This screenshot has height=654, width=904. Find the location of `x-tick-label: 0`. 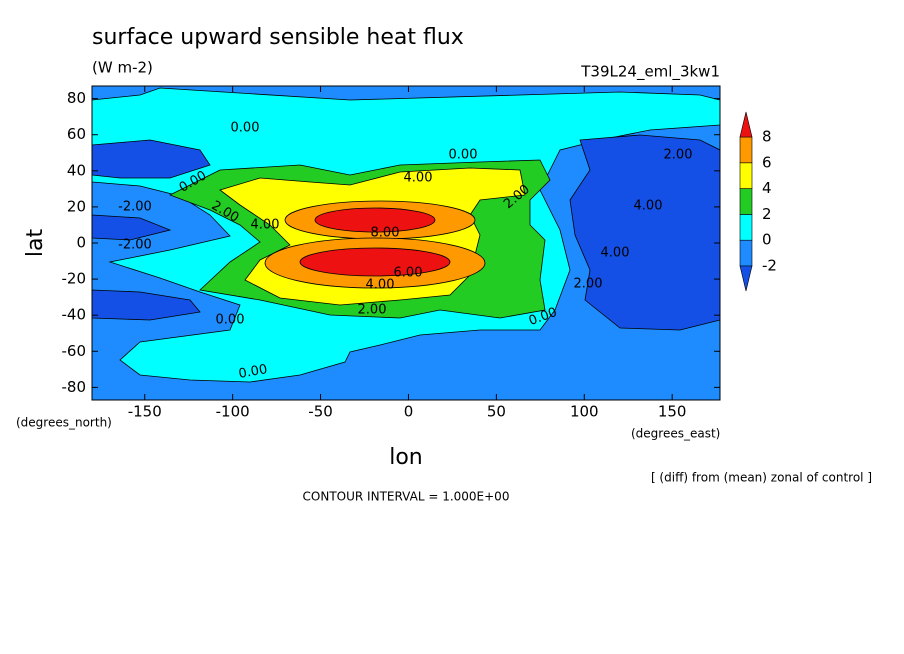

x-tick-label: 0 is located at coordinates (409, 412).